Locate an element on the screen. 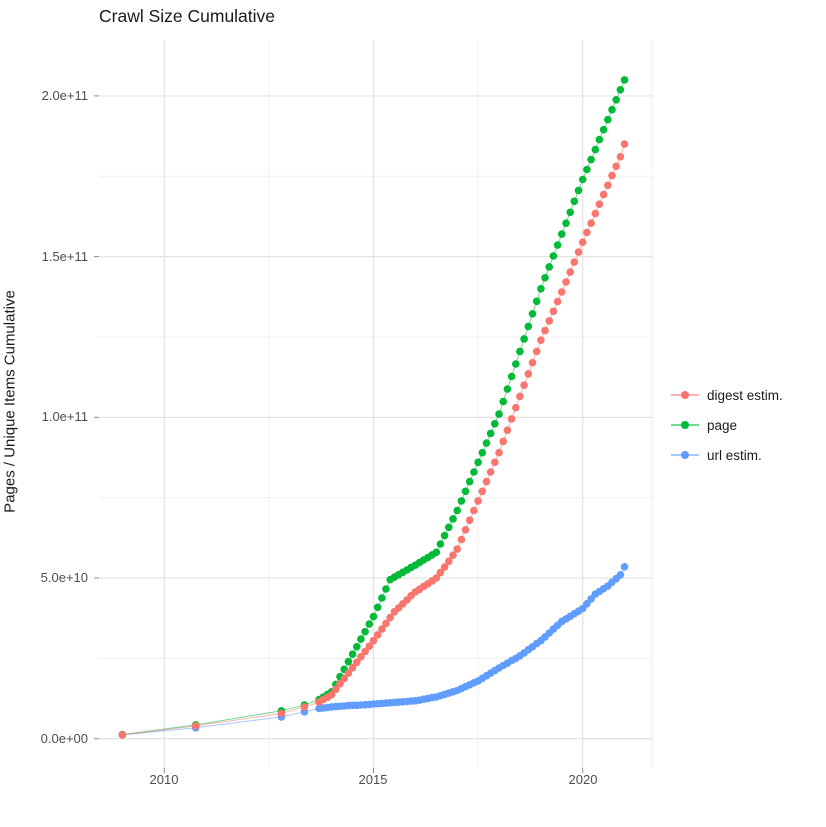  legend-key is located at coordinates (685, 455).